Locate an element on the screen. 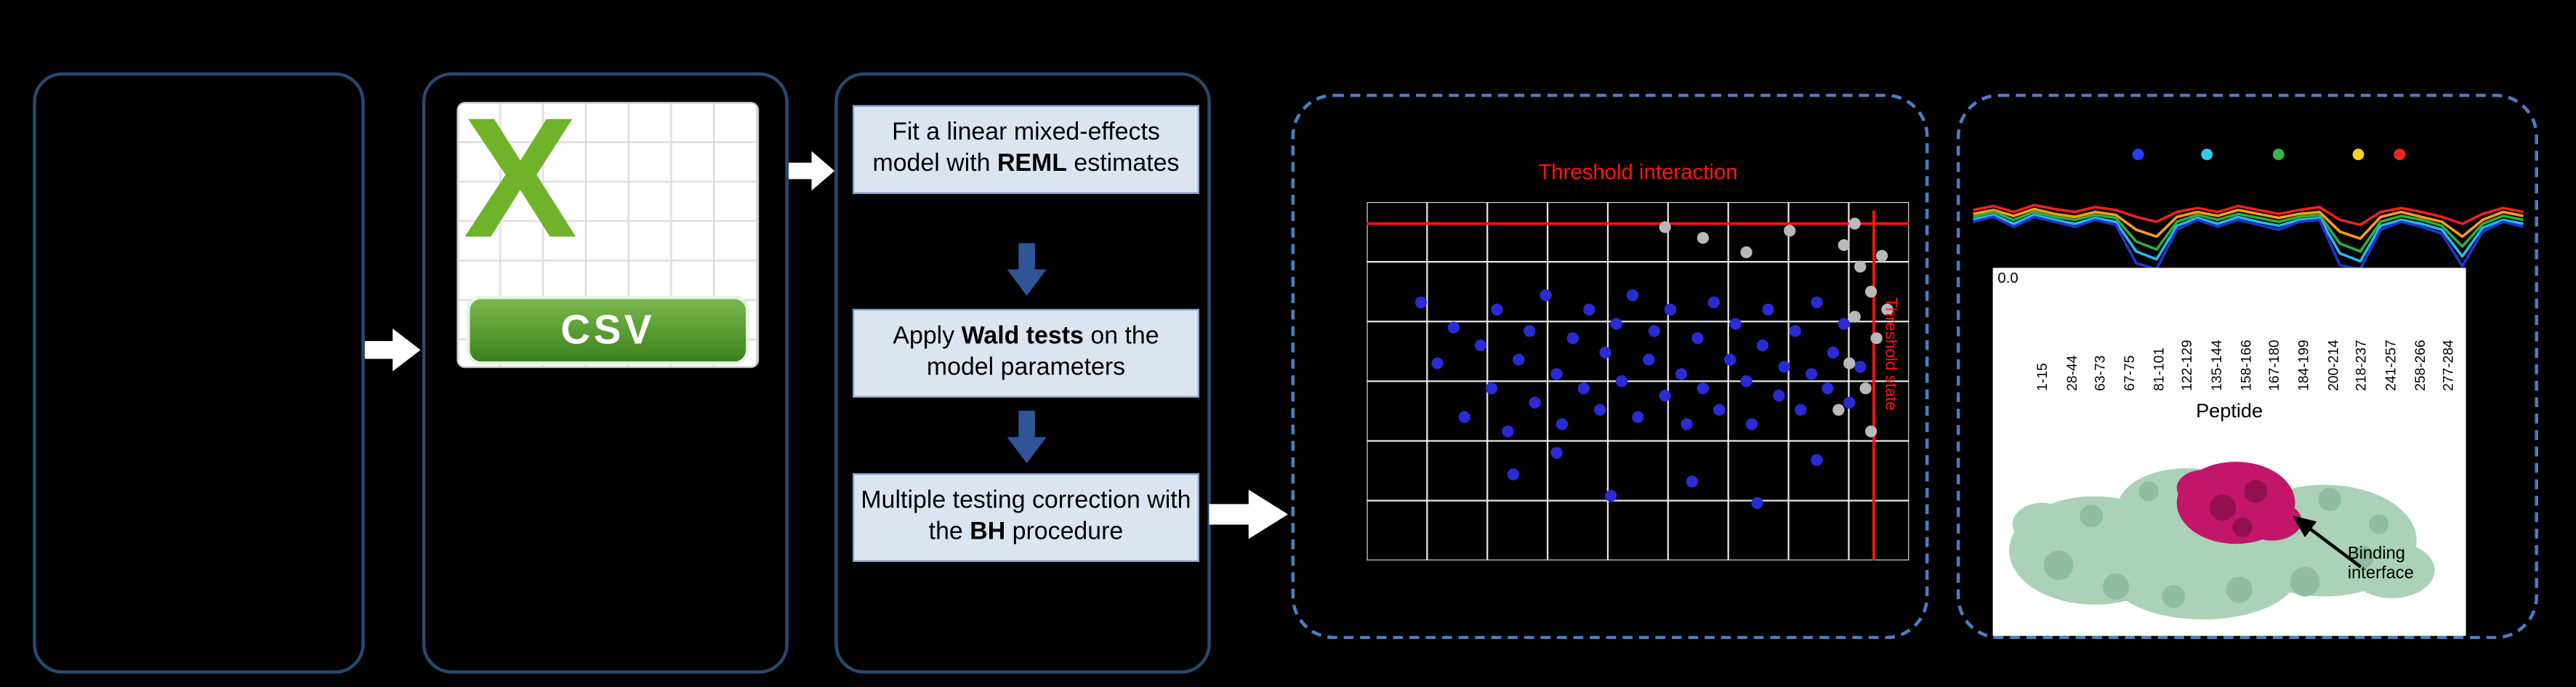  peptide-tick-label: 67-75 is located at coordinates (2129, 373).